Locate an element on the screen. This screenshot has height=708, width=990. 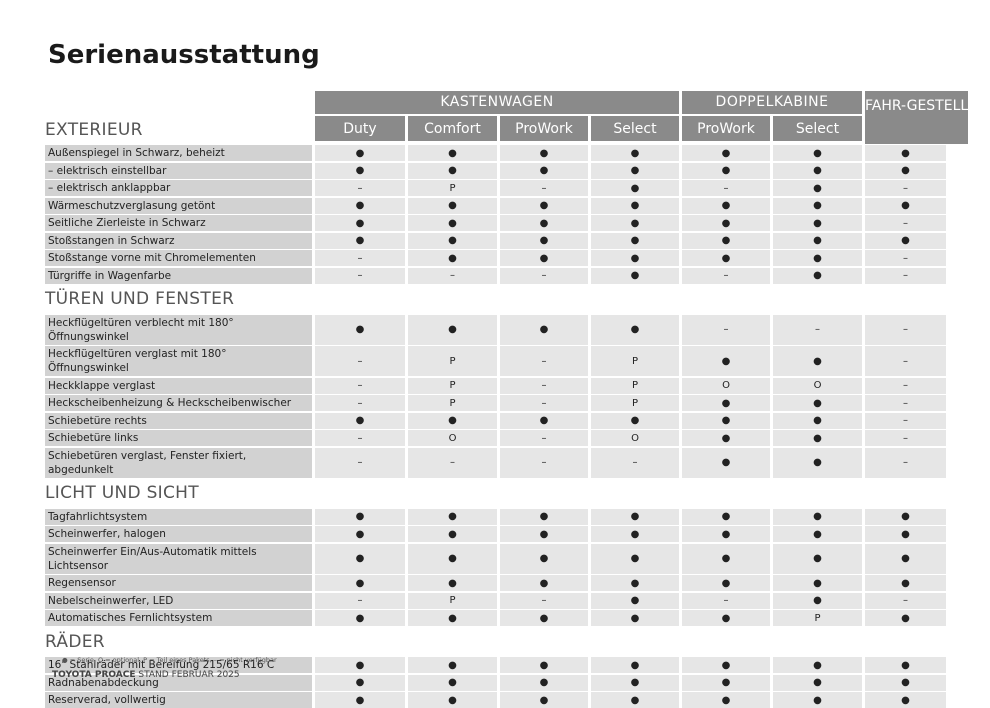
row-label: – elektrisch anklappbar is located at coordinates (178, 188).